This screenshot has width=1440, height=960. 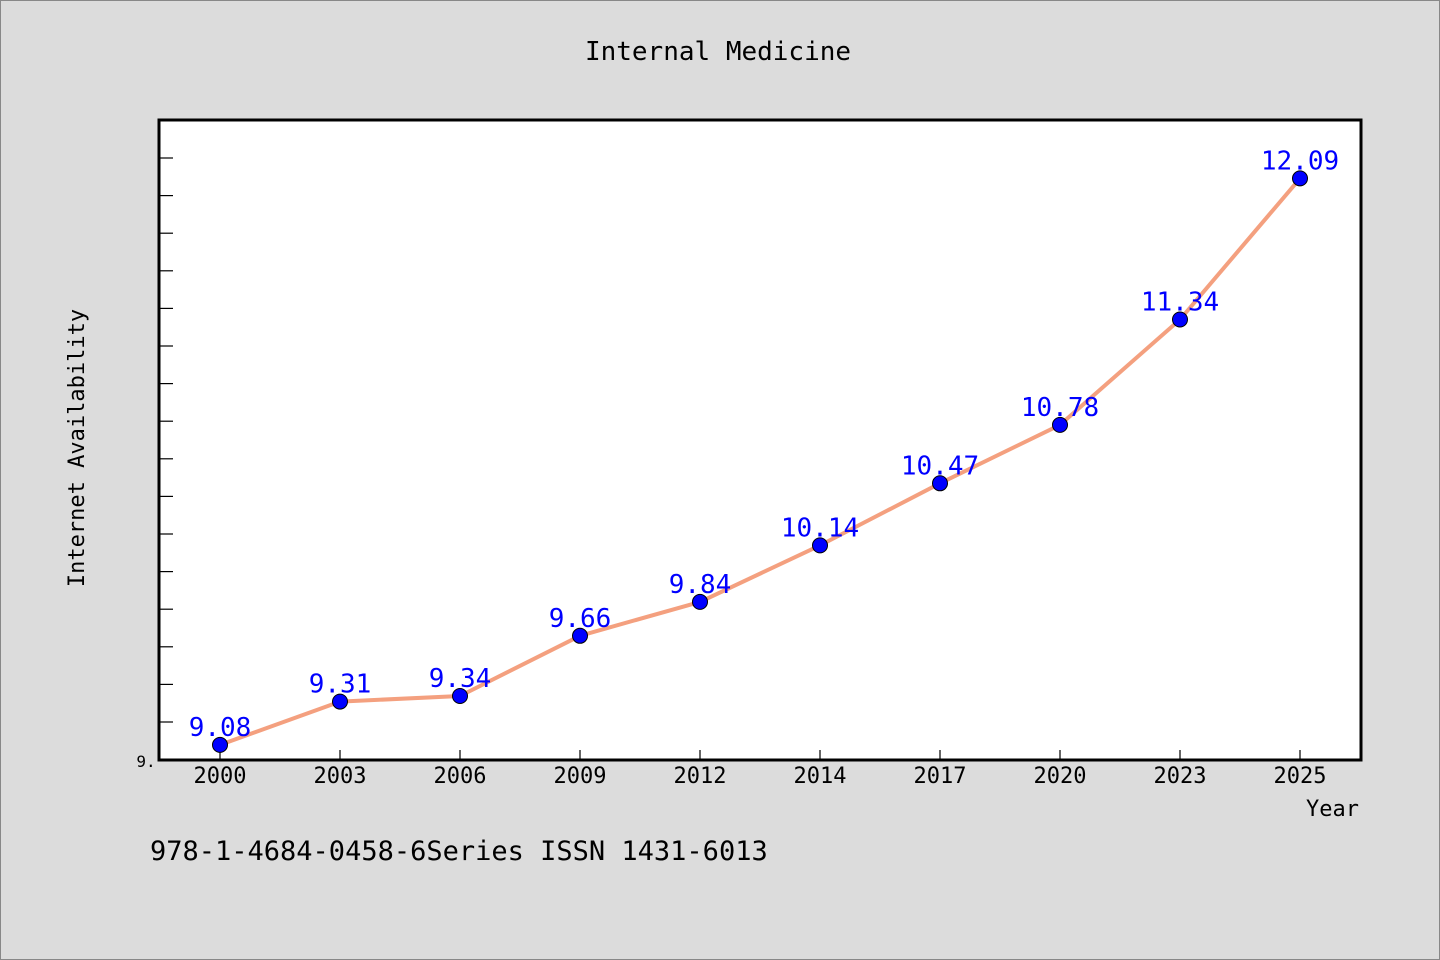 I want to click on y-tick-label: 9., so click(x=145, y=761).